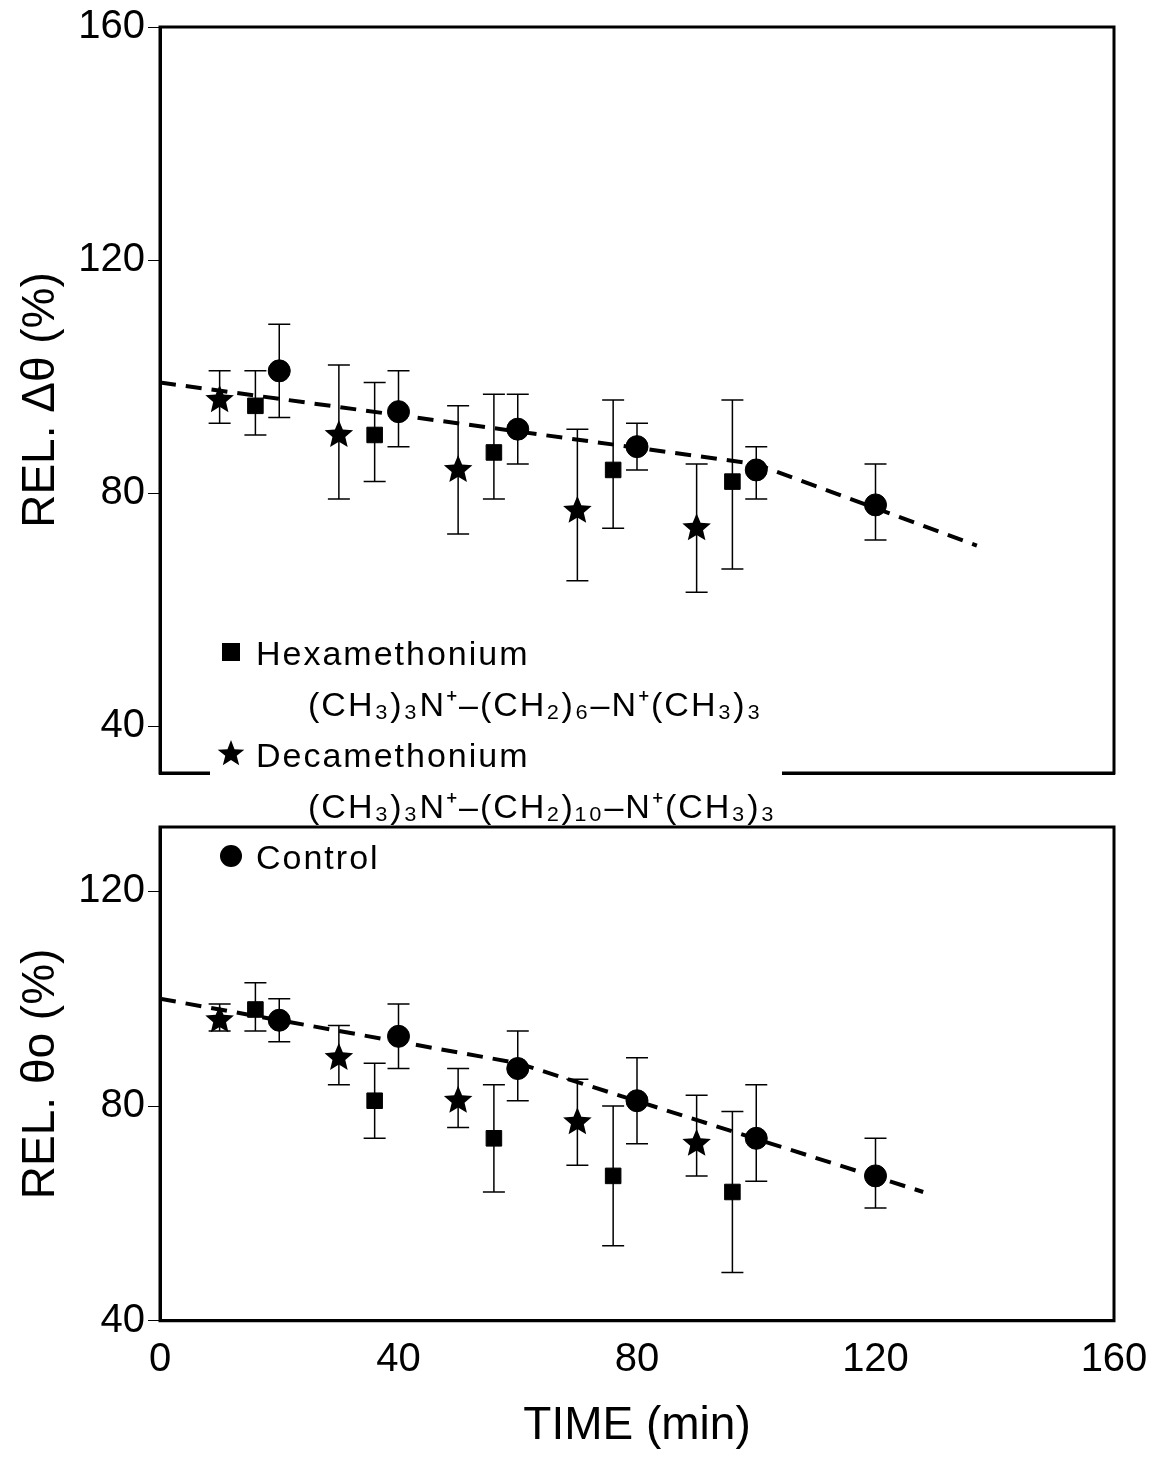  What do you see at coordinates (516, 781) in the screenshot?
I see `legend-label: Decamethonium (CH₃)₃N⁺–(CH₂)₁₀–N⁺(CH₃)₃` at bounding box center [516, 781].